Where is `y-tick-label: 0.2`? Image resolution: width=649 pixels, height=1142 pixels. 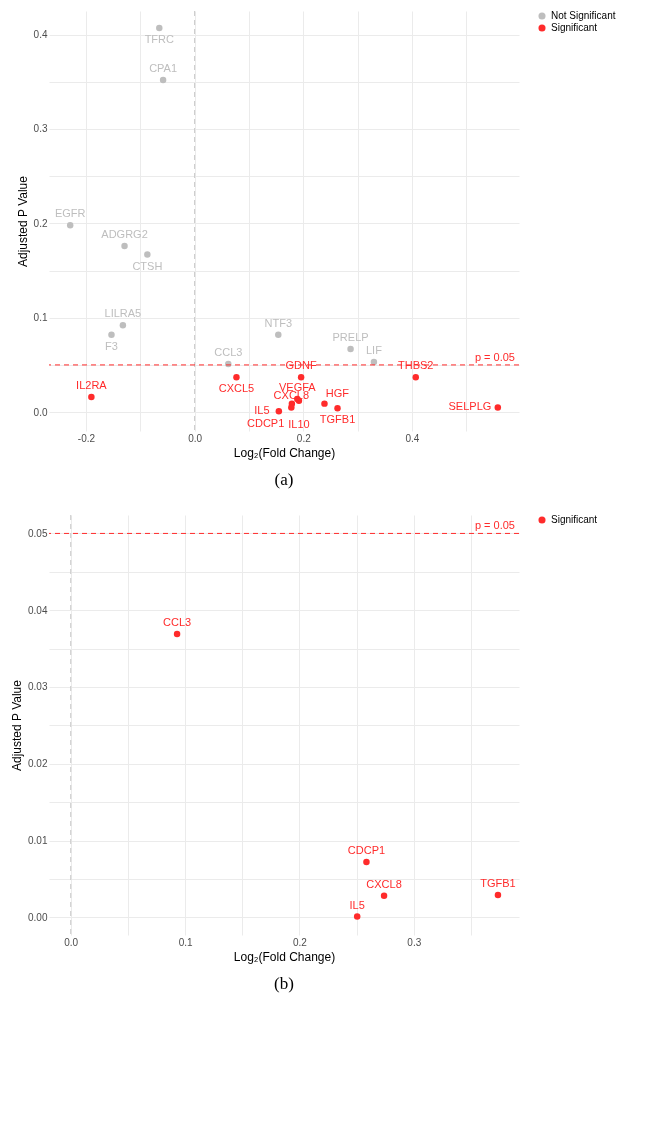
y-tick-label: 0.2 is located at coordinates (40, 223).